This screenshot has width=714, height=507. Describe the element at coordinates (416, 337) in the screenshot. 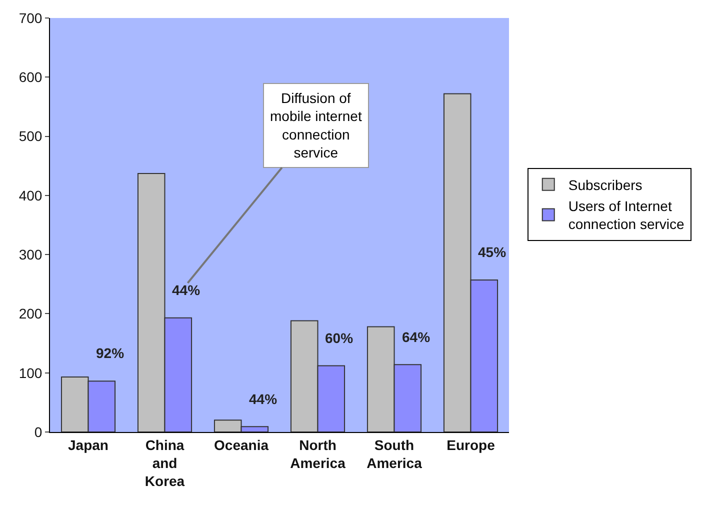

I see `annotation: 64%` at that location.